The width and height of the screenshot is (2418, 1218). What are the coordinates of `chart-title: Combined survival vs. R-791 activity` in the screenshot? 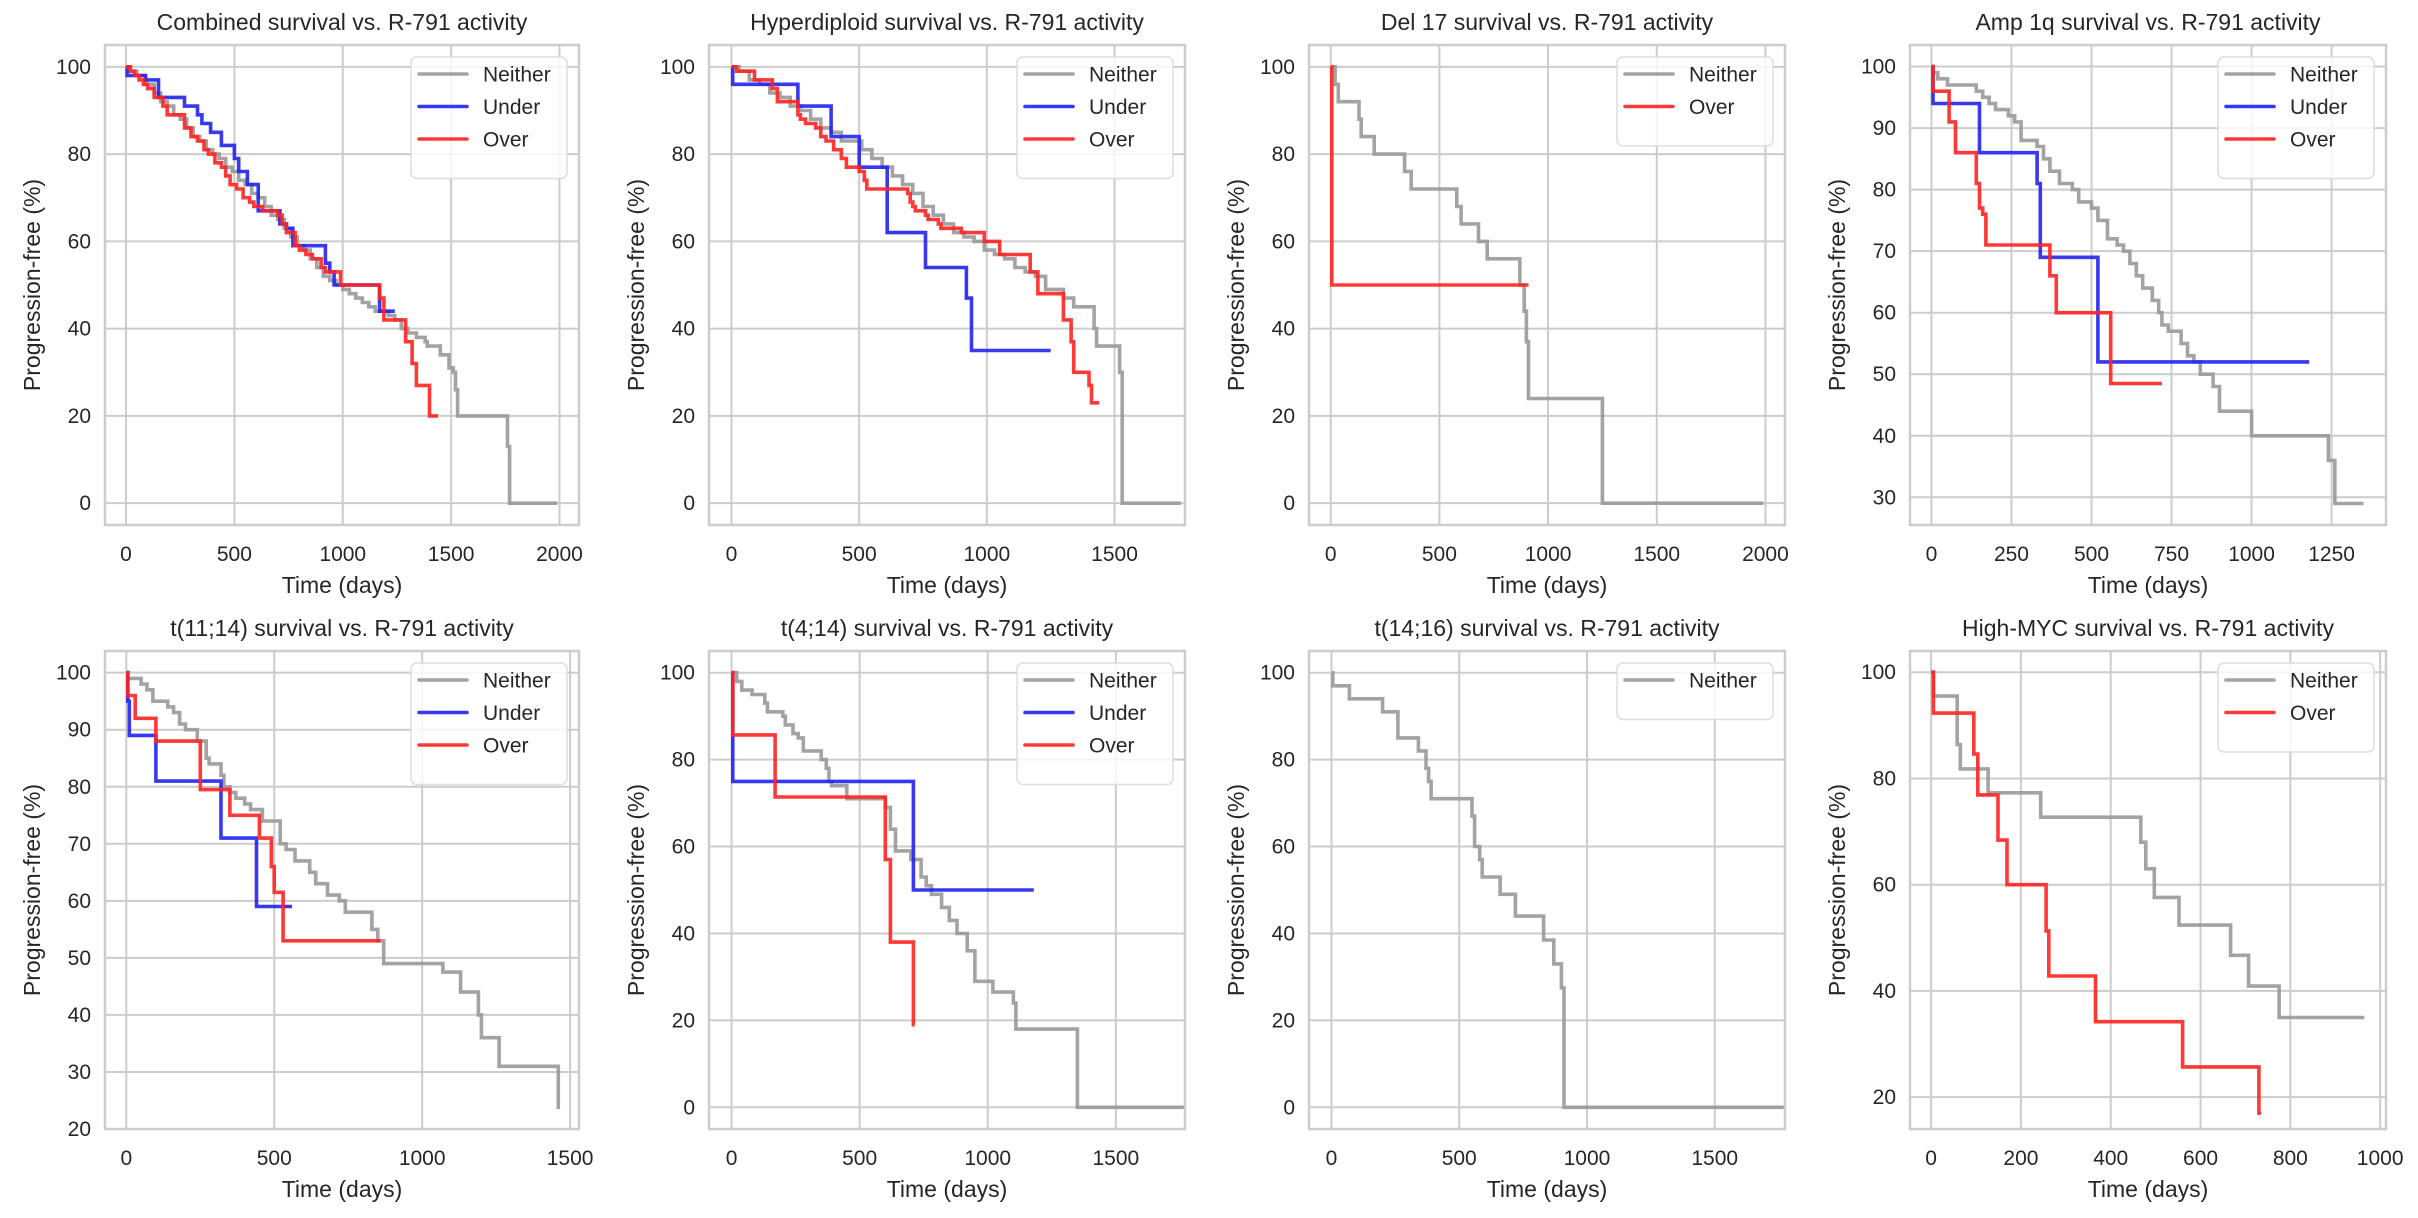 It's located at (342, 22).